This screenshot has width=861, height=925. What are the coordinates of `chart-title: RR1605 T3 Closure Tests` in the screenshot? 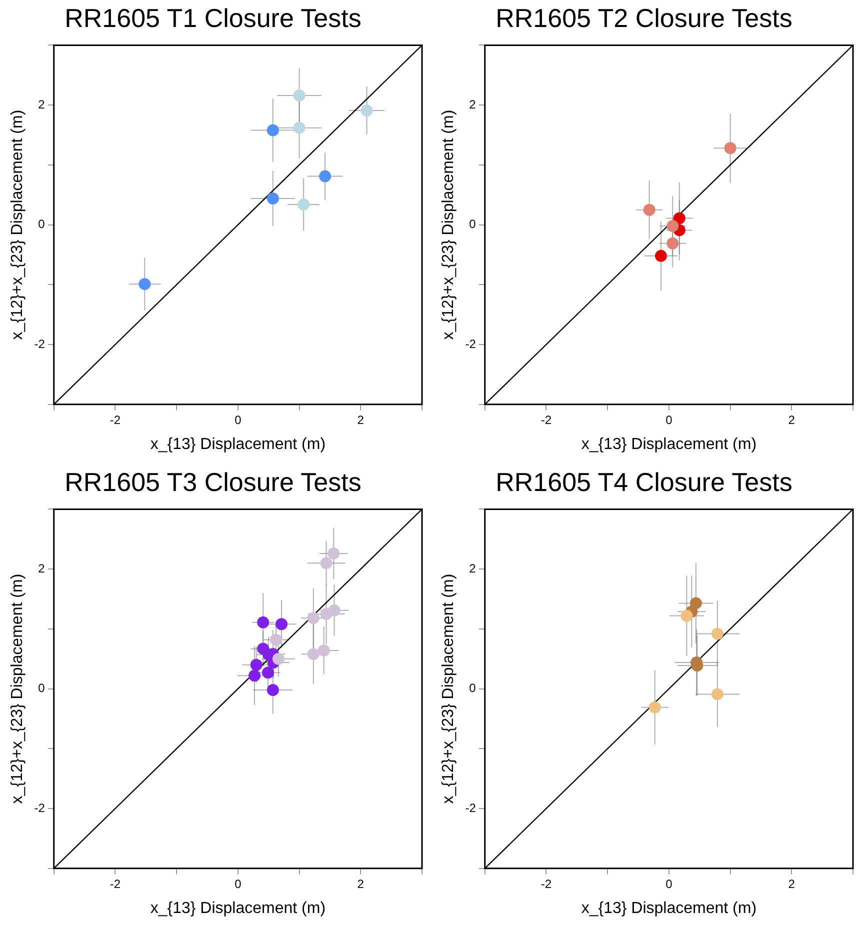 It's located at (213, 481).